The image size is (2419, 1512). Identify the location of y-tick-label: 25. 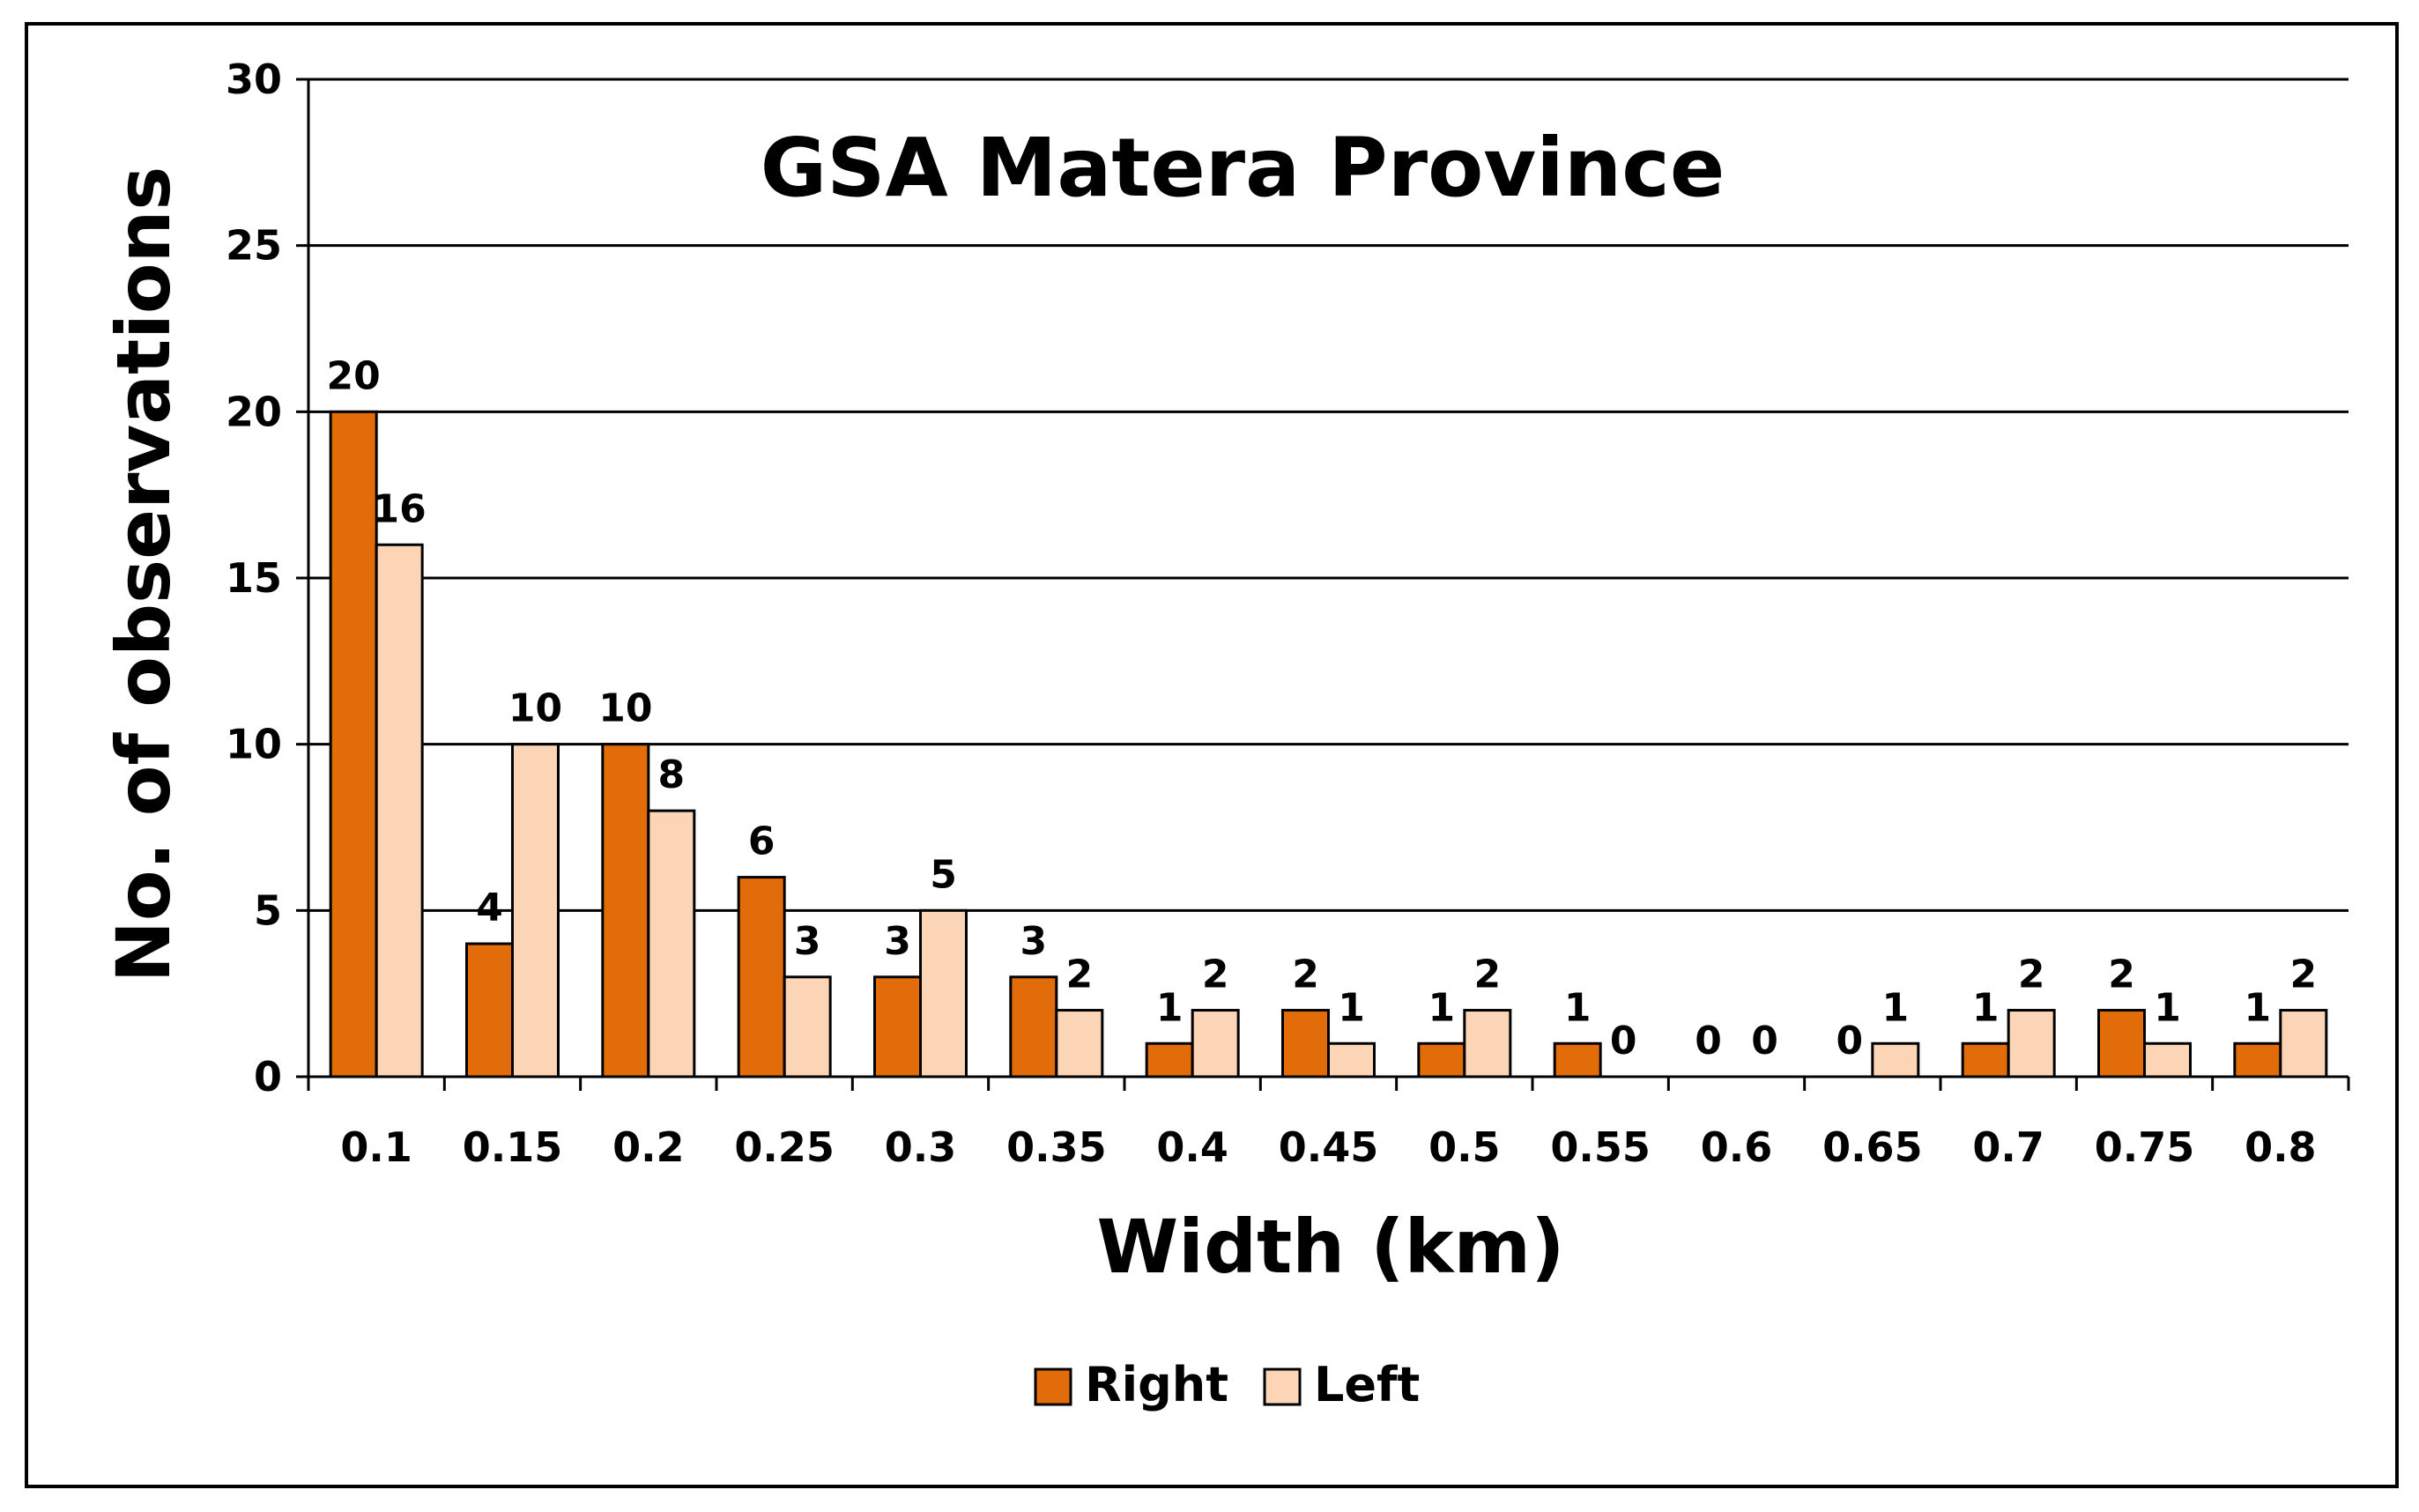
(254, 246).